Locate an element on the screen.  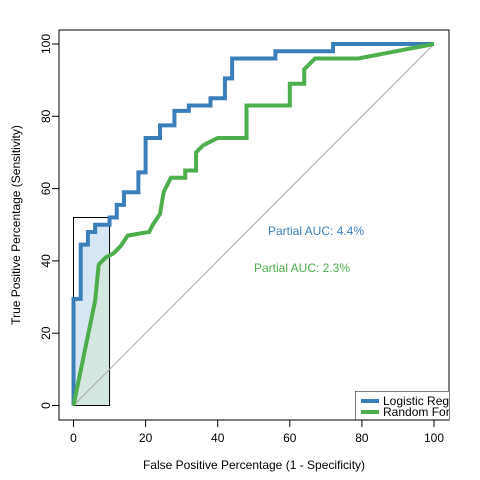
x-tick-label: 0 is located at coordinates (73, 438).